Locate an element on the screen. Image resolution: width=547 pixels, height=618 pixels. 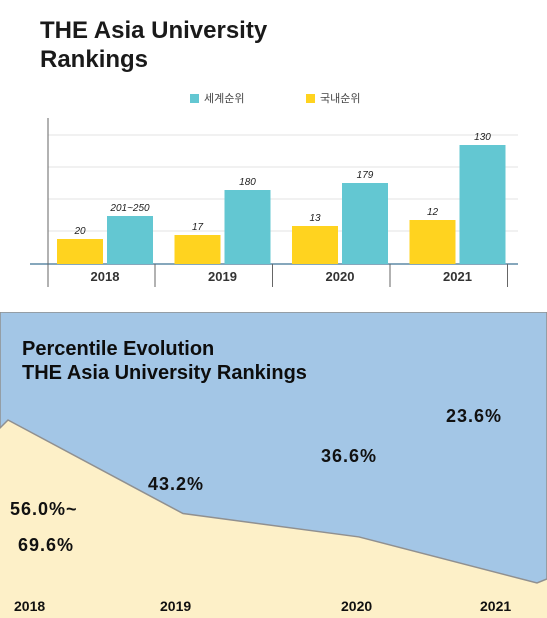
year-label: 2019 is located at coordinates (175, 606).